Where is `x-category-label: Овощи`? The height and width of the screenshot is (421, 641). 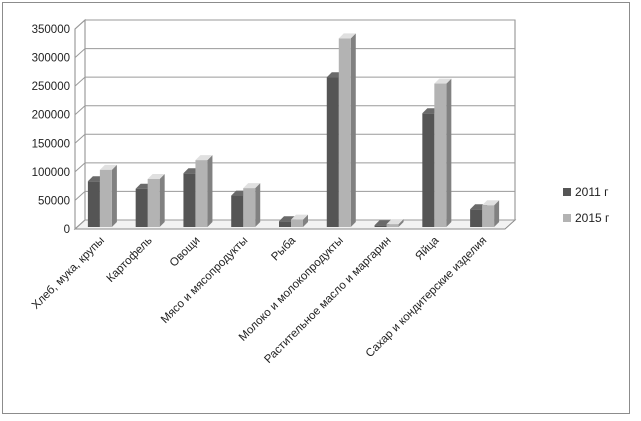
x-category-label: Овощи is located at coordinates (185, 252).